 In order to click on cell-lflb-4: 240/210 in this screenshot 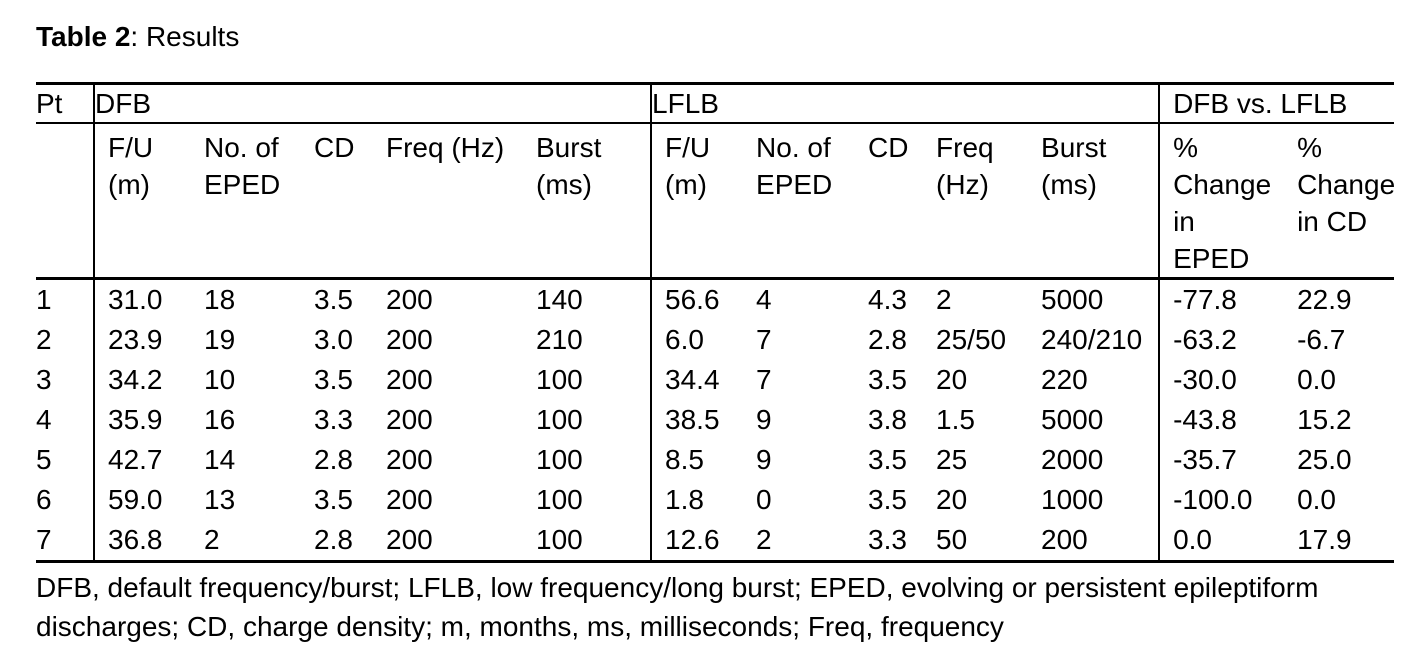, I will do `click(1094, 340)`.